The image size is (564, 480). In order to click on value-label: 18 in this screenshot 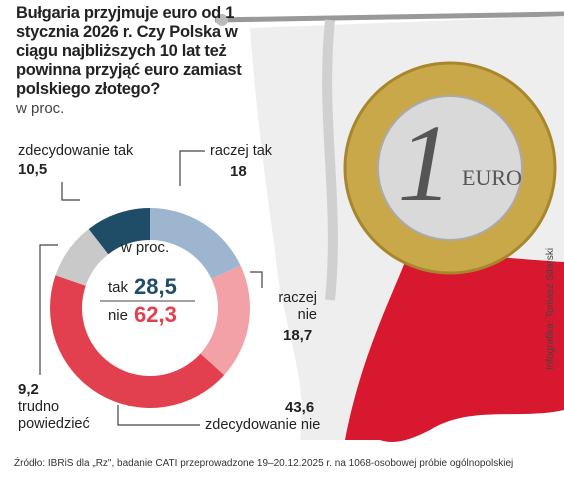, I will do `click(238, 171)`.